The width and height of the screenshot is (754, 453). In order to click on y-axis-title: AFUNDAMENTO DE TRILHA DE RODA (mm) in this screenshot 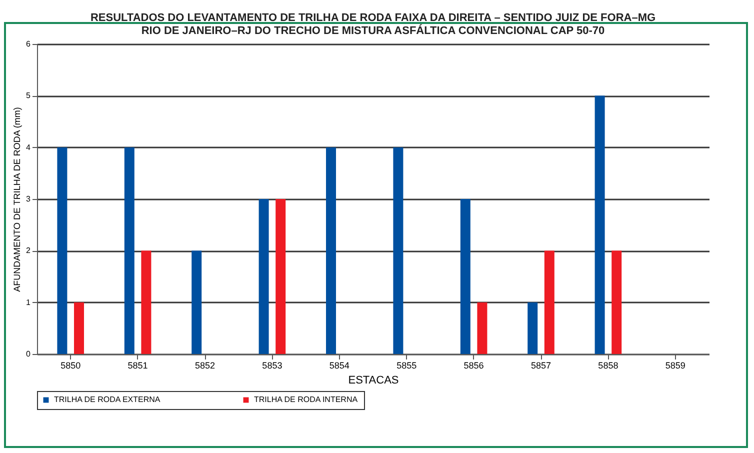, I will do `click(17, 199)`.